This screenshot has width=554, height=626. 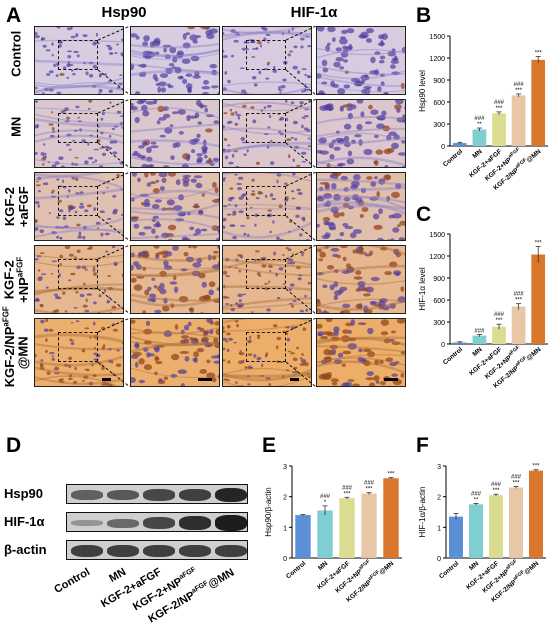 I want to click on y-axis-label: Hsp90 level, so click(x=422, y=91).